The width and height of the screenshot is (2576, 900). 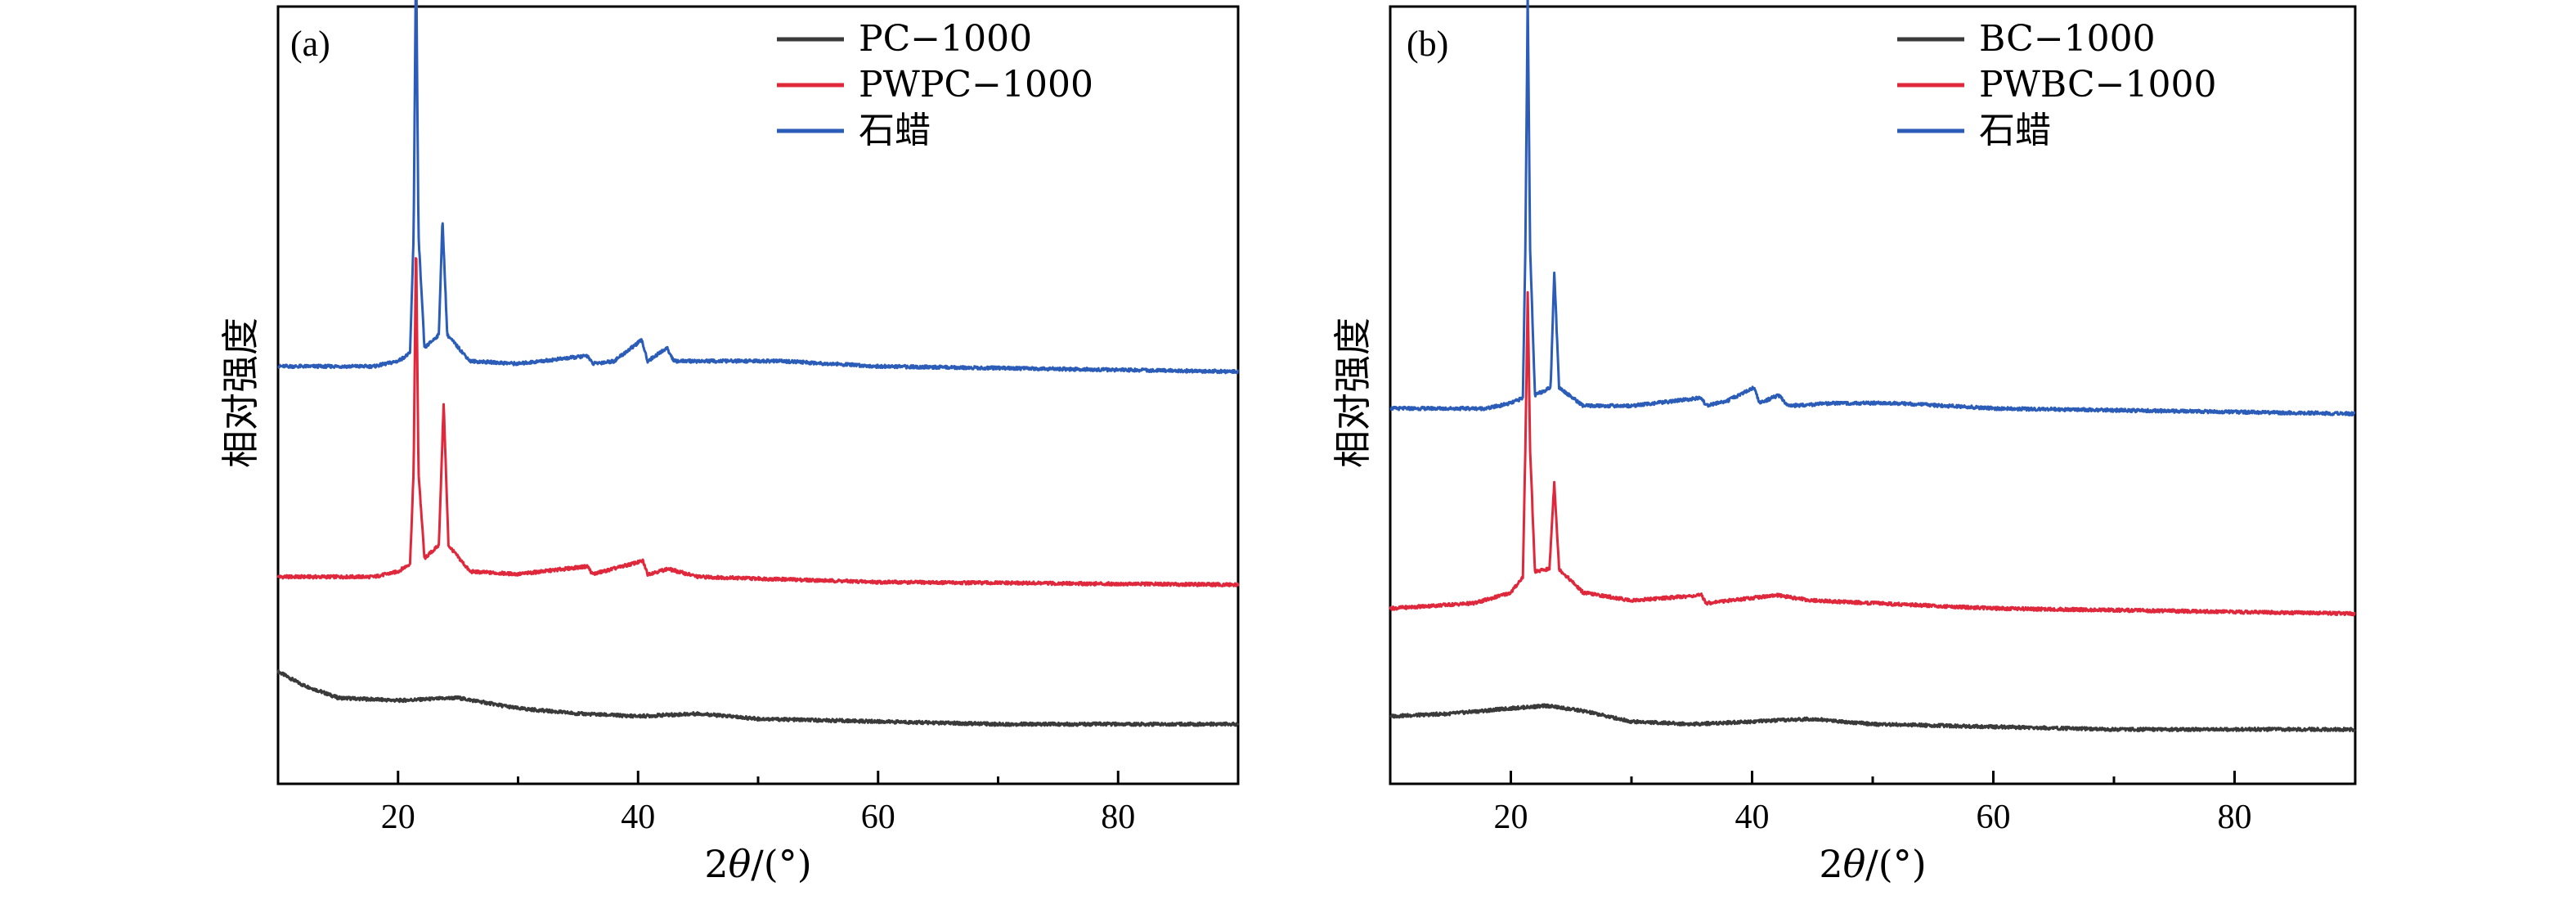 What do you see at coordinates (895, 130) in the screenshot?
I see `panel-a-legend-label-2: 石蜡` at bounding box center [895, 130].